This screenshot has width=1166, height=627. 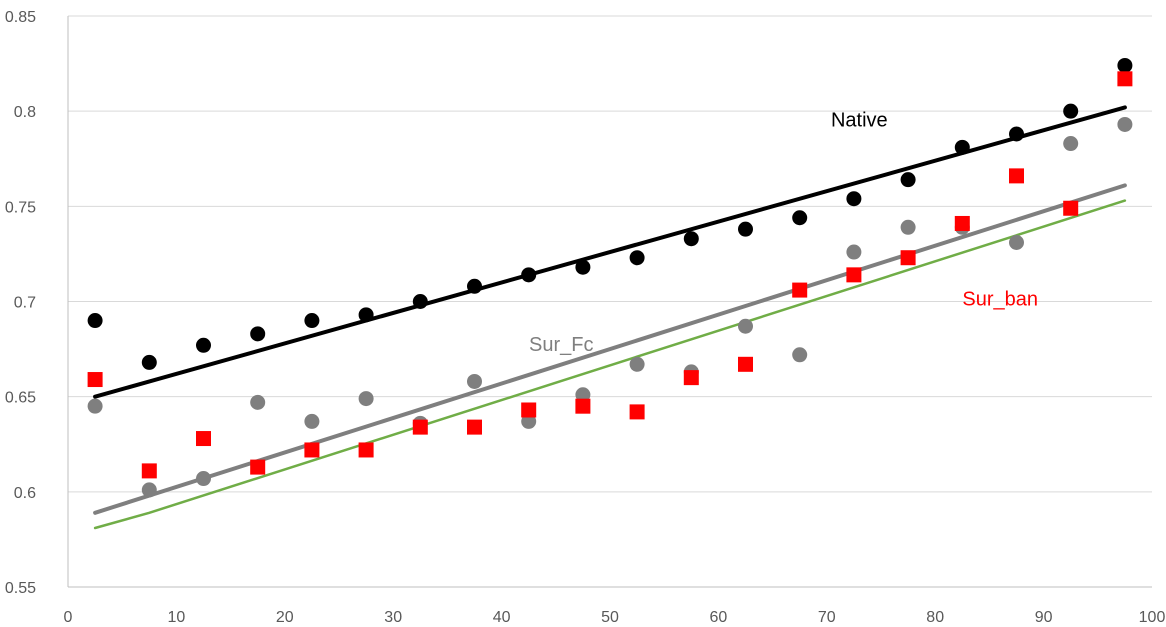 What do you see at coordinates (1000, 299) in the screenshot?
I see `annotation-sur-ban: Sur_ban` at bounding box center [1000, 299].